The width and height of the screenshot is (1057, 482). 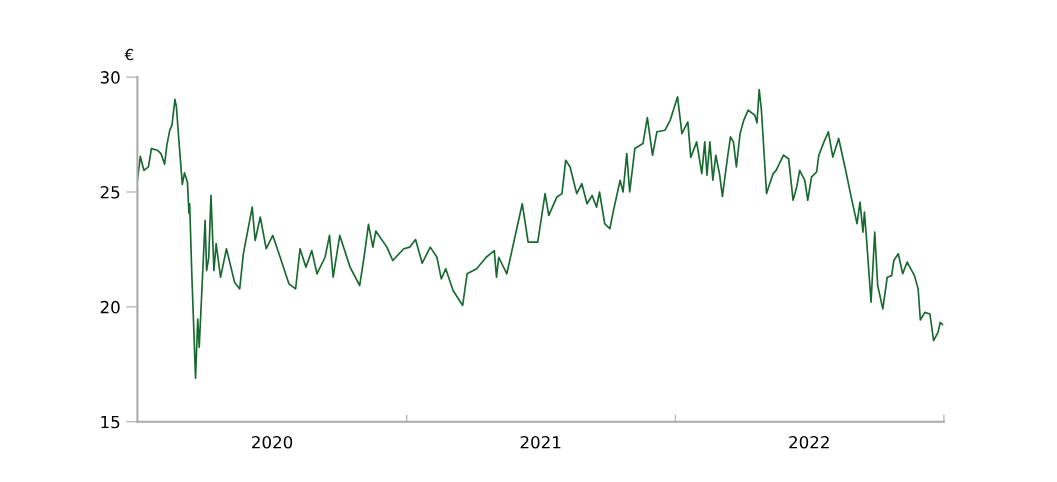 What do you see at coordinates (110, 422) in the screenshot?
I see `y-tick-label: 15` at bounding box center [110, 422].